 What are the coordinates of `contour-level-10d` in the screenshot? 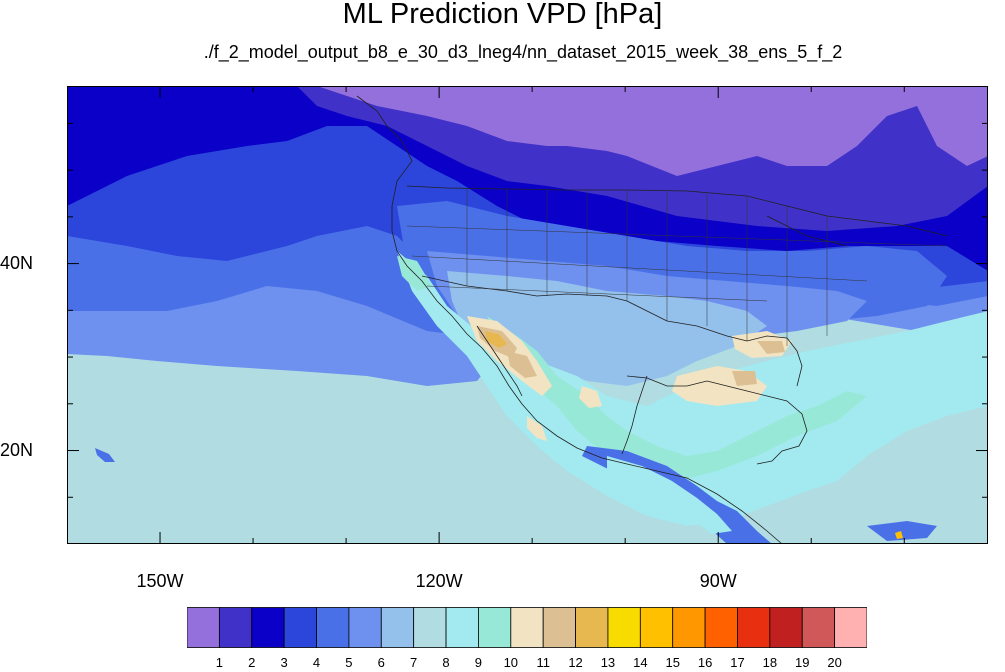 It's located at (537, 428).